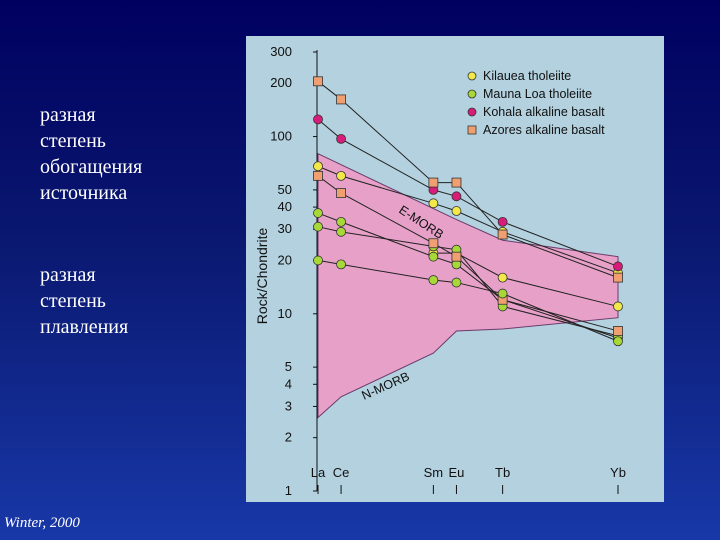 The image size is (720, 540). What do you see at coordinates (91, 154) in the screenshot?
I see `text-block-enrichment: разная степень обогащения источника` at bounding box center [91, 154].